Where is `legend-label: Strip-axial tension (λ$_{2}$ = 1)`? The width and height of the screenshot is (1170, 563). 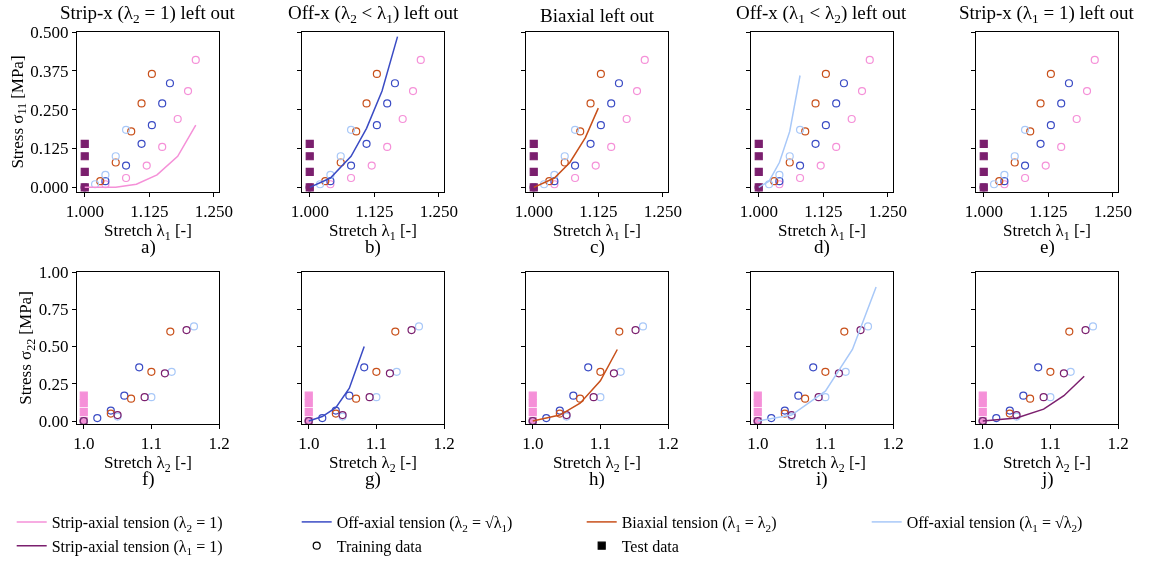
legend-label: Strip-axial tension (λ$_{2}$ = 1) is located at coordinates (137, 524).